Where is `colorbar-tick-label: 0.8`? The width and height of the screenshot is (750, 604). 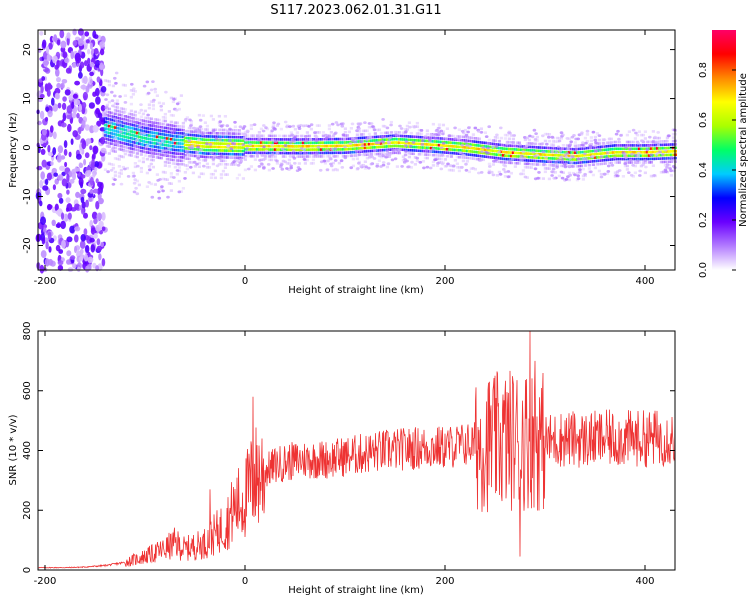
colorbar-tick-label: 0.8 is located at coordinates (703, 70).